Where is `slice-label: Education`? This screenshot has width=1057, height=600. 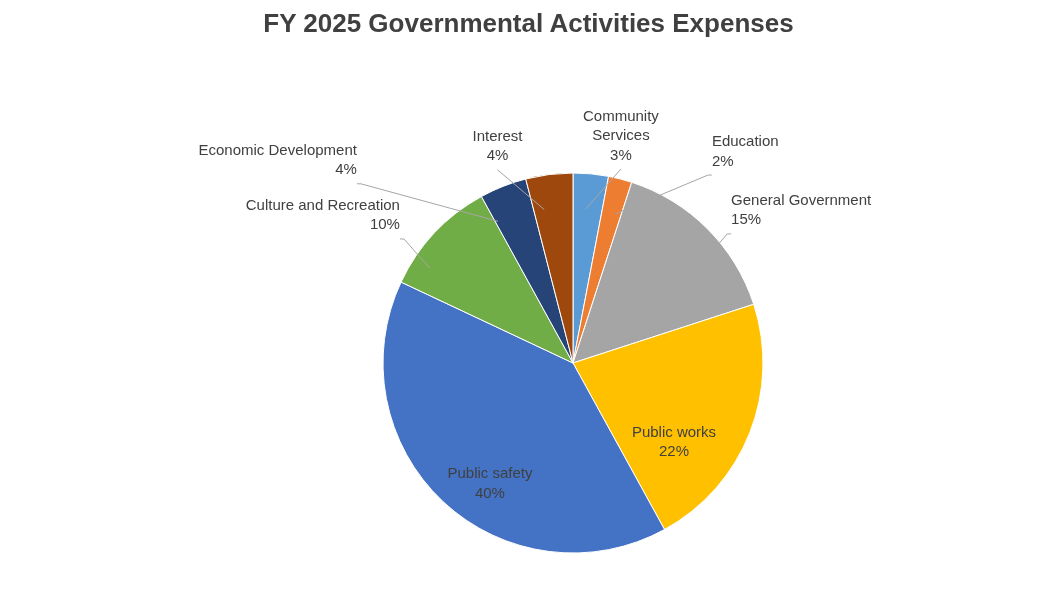
slice-label: Education is located at coordinates (745, 141).